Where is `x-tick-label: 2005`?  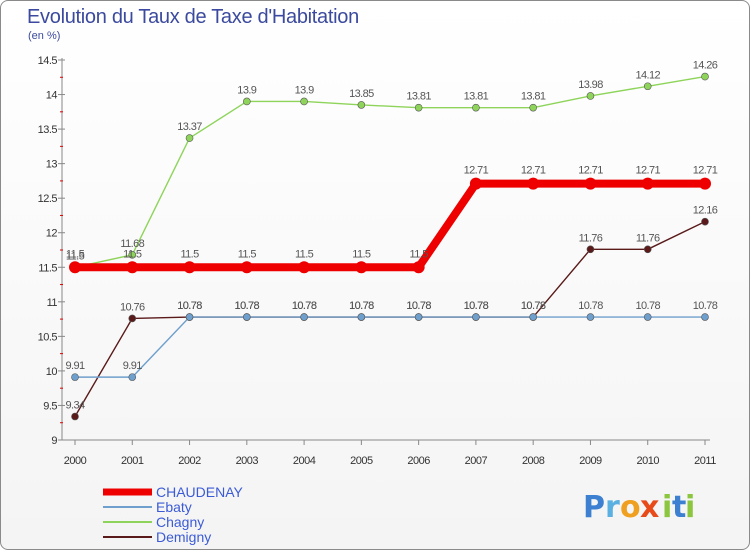 x-tick-label: 2005 is located at coordinates (361, 461).